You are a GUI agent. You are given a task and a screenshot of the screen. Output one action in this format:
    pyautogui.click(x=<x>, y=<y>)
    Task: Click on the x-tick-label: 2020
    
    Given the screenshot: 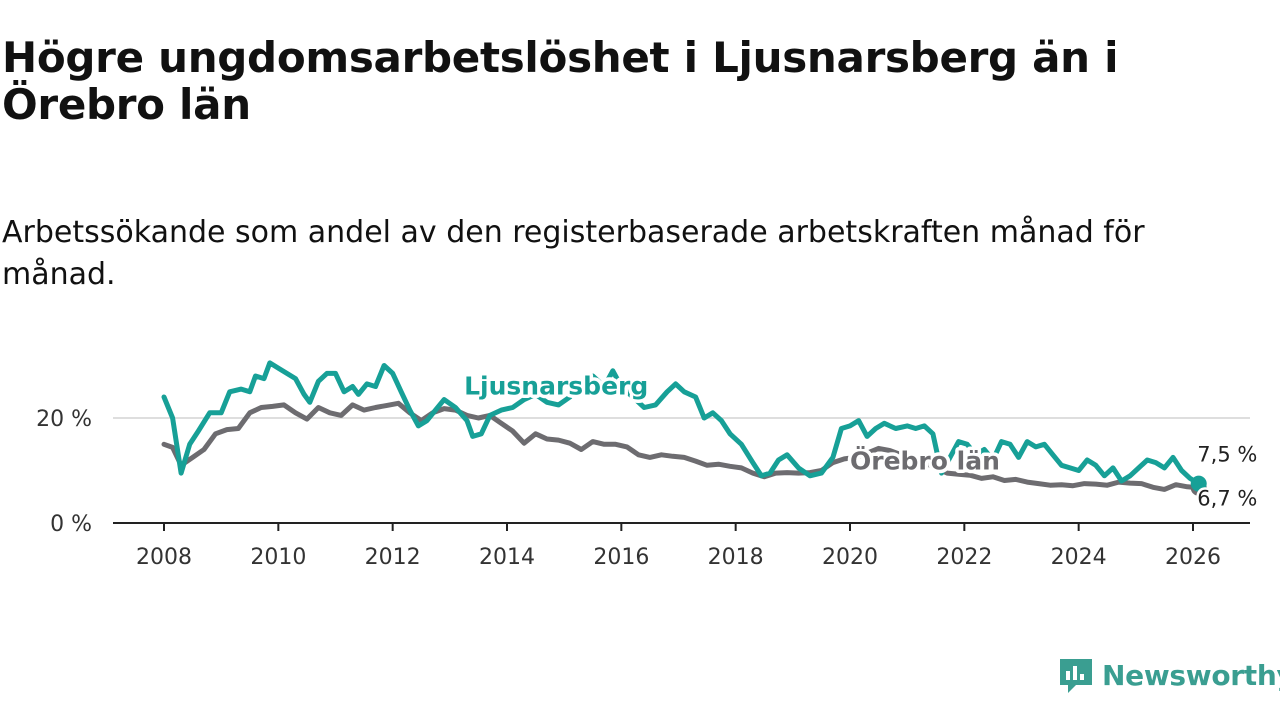 What is the action you would take?
    pyautogui.click(x=850, y=557)
    